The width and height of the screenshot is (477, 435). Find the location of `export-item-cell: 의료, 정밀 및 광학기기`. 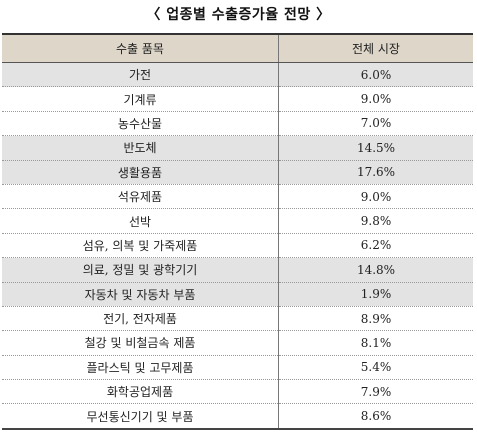

export-item-cell: 의료, 정밀 및 광학기기 is located at coordinates (140, 270).